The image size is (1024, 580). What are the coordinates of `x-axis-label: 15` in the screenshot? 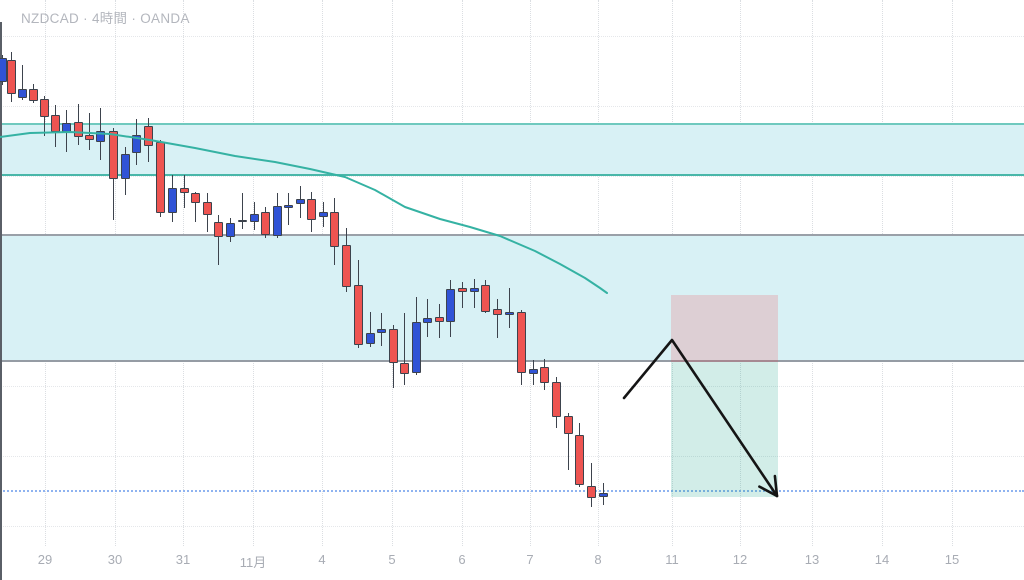 It's located at (952, 559).